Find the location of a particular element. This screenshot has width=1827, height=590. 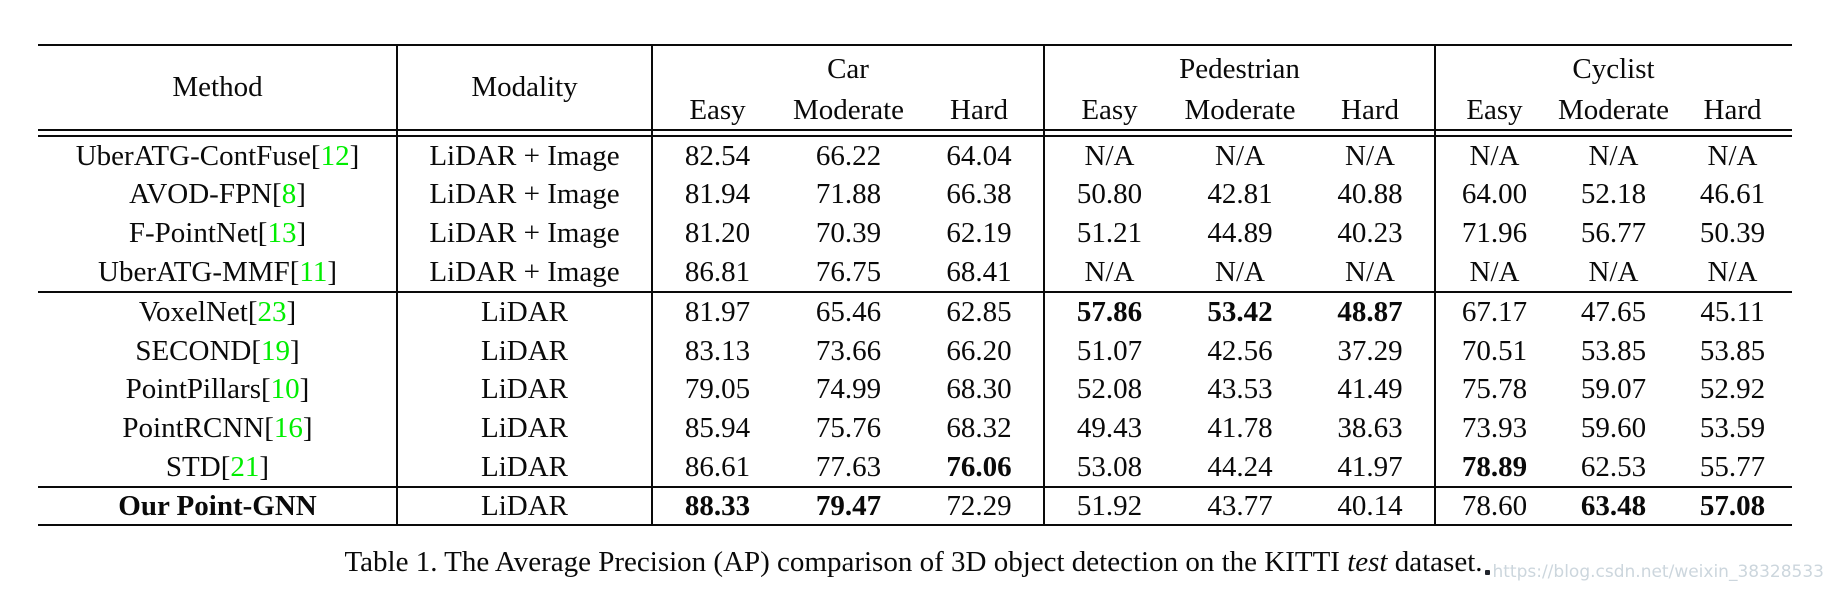

col-subheader-car-easy: Easy is located at coordinates (717, 110).